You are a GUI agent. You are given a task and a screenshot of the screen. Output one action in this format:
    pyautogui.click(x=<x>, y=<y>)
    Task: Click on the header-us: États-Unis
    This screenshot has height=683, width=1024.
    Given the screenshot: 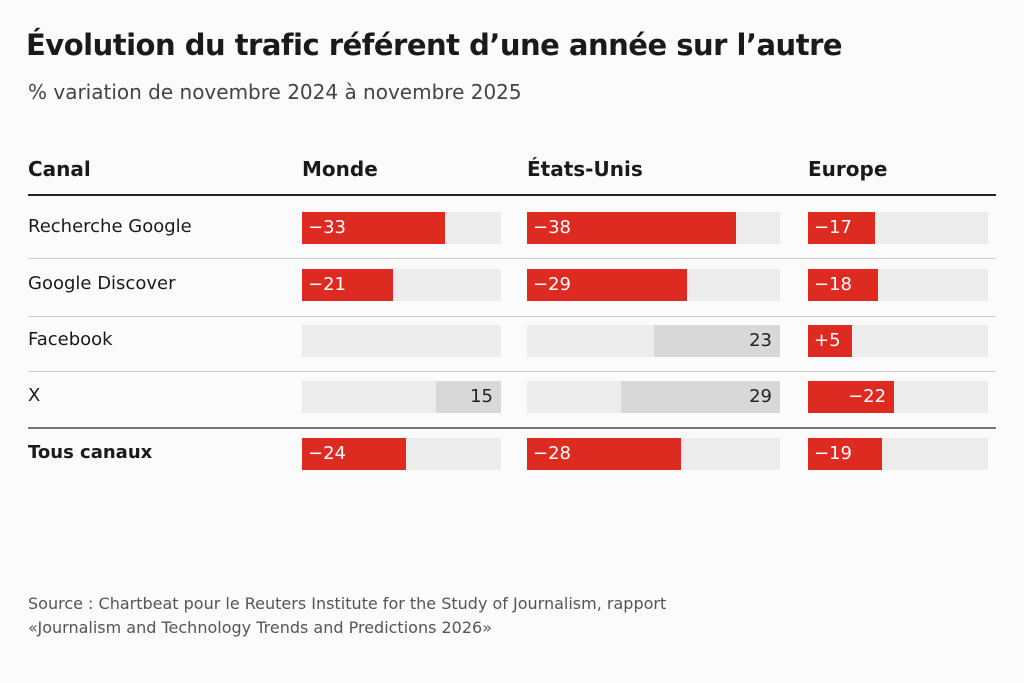 What is the action you would take?
    pyautogui.click(x=585, y=169)
    